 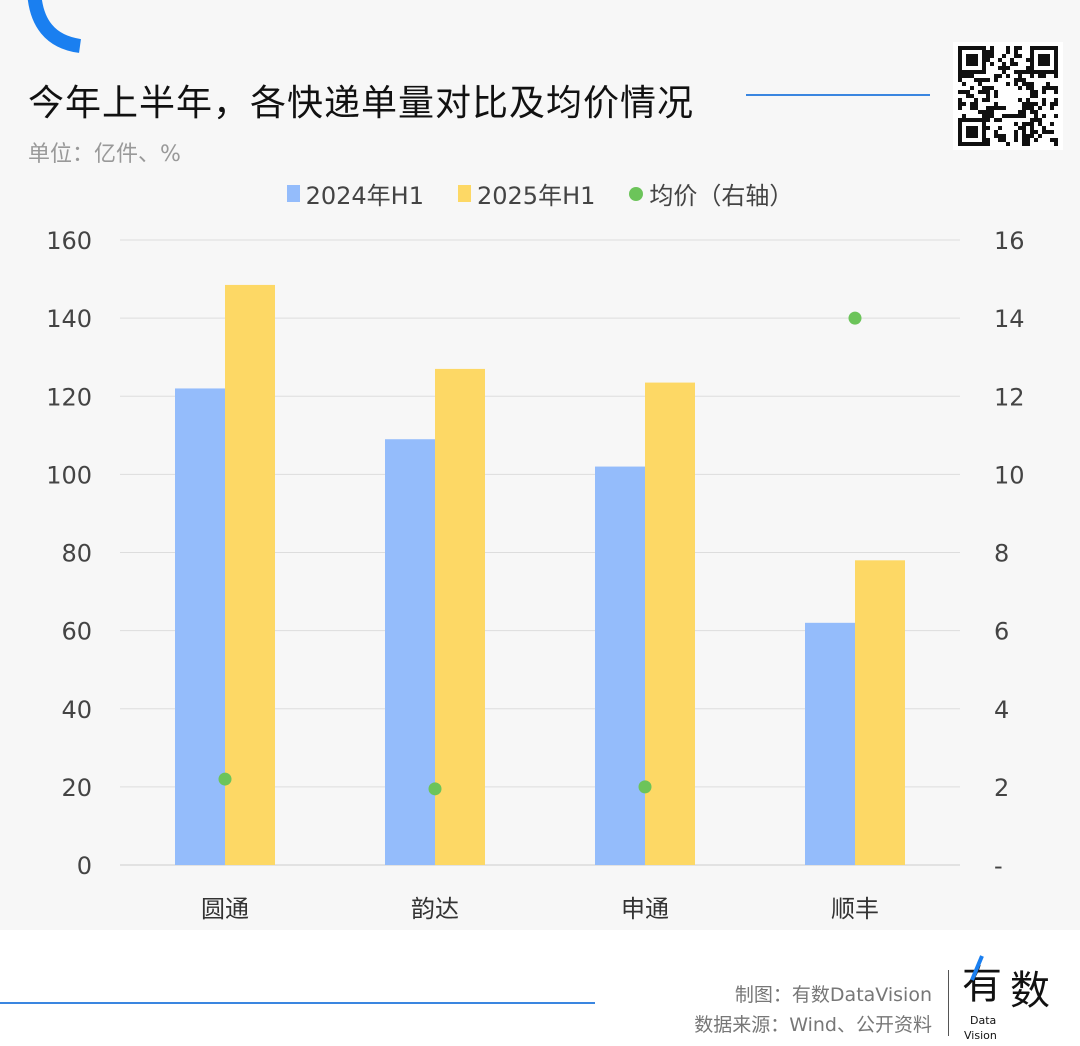 What do you see at coordinates (69, 397) in the screenshot?
I see `left-tick-label: 120` at bounding box center [69, 397].